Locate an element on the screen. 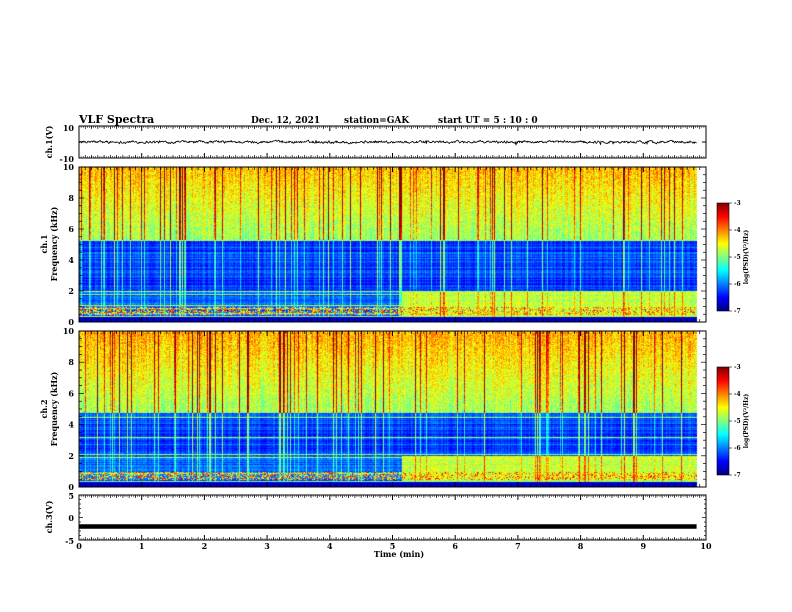 This screenshot has width=792, height=612. ch2-spec-ylabel-line2: Frequency (kHz) is located at coordinates (54, 408).